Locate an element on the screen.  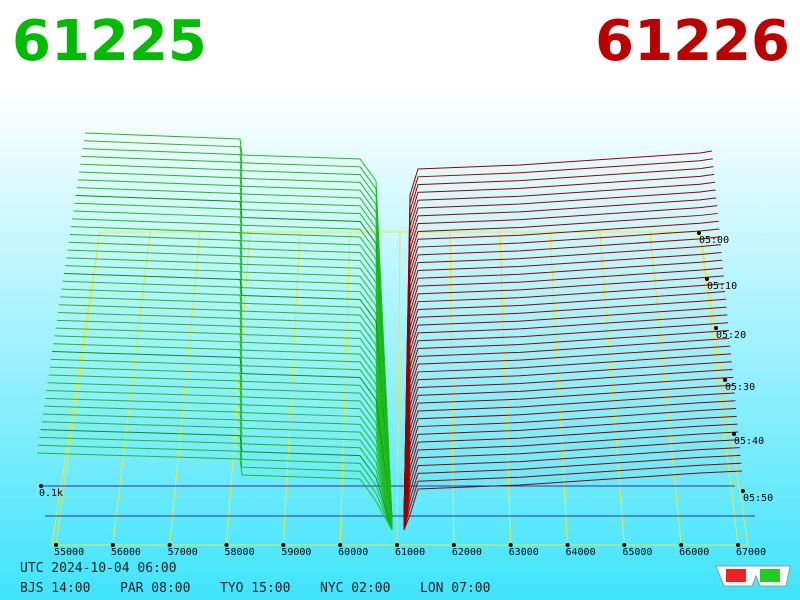
price-label: 67000 is located at coordinates (751, 552).